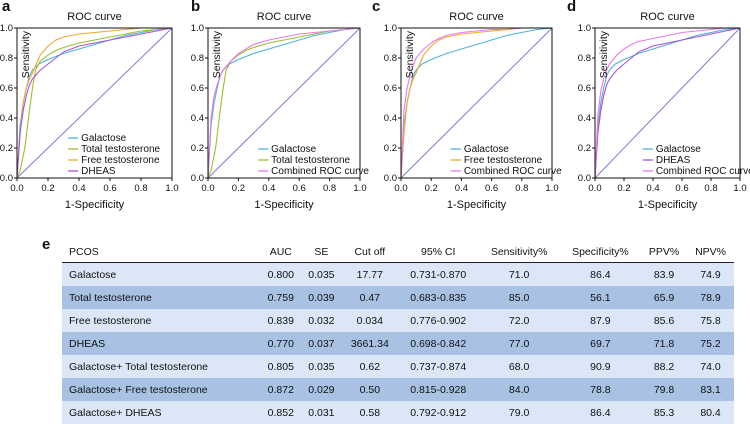  I want to click on table-cell: 0.770, so click(281, 343).